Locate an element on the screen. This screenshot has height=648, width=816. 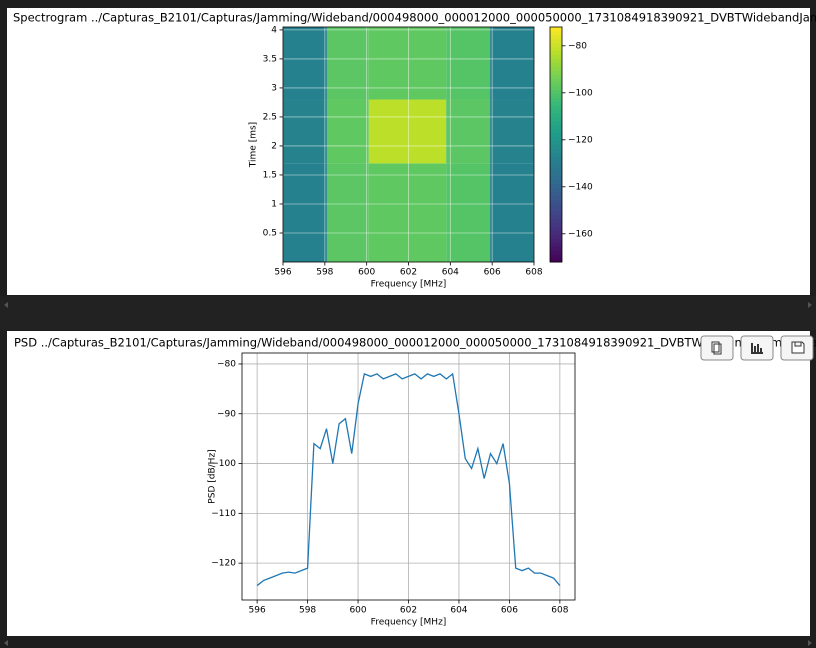
colorbar-tick-label: −160 is located at coordinates (580, 234).